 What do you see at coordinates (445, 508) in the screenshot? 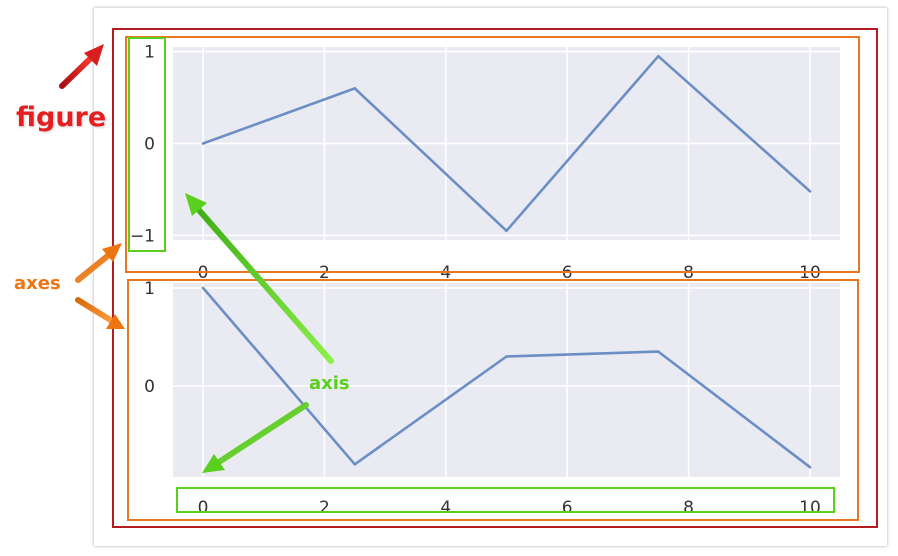
I see `x-tick-label: 4` at bounding box center [445, 508].